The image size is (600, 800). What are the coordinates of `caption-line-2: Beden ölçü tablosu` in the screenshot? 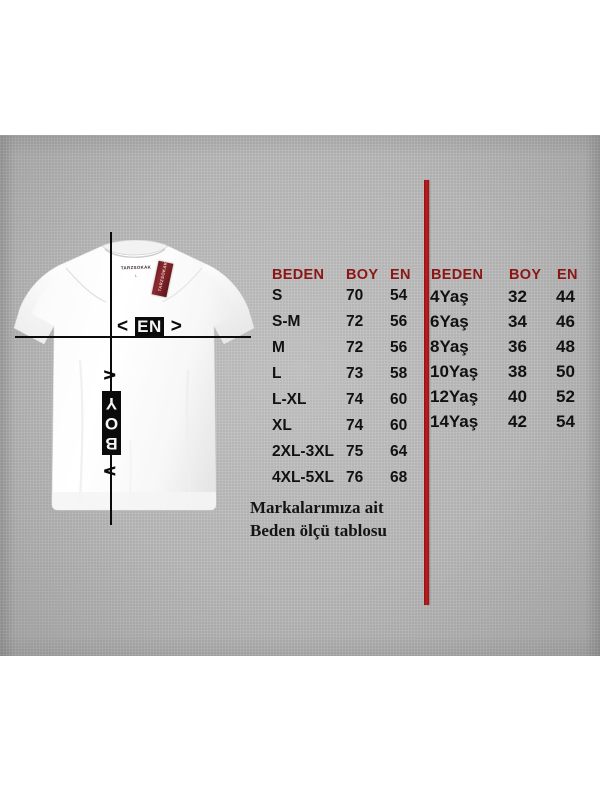 It's located at (318, 530).